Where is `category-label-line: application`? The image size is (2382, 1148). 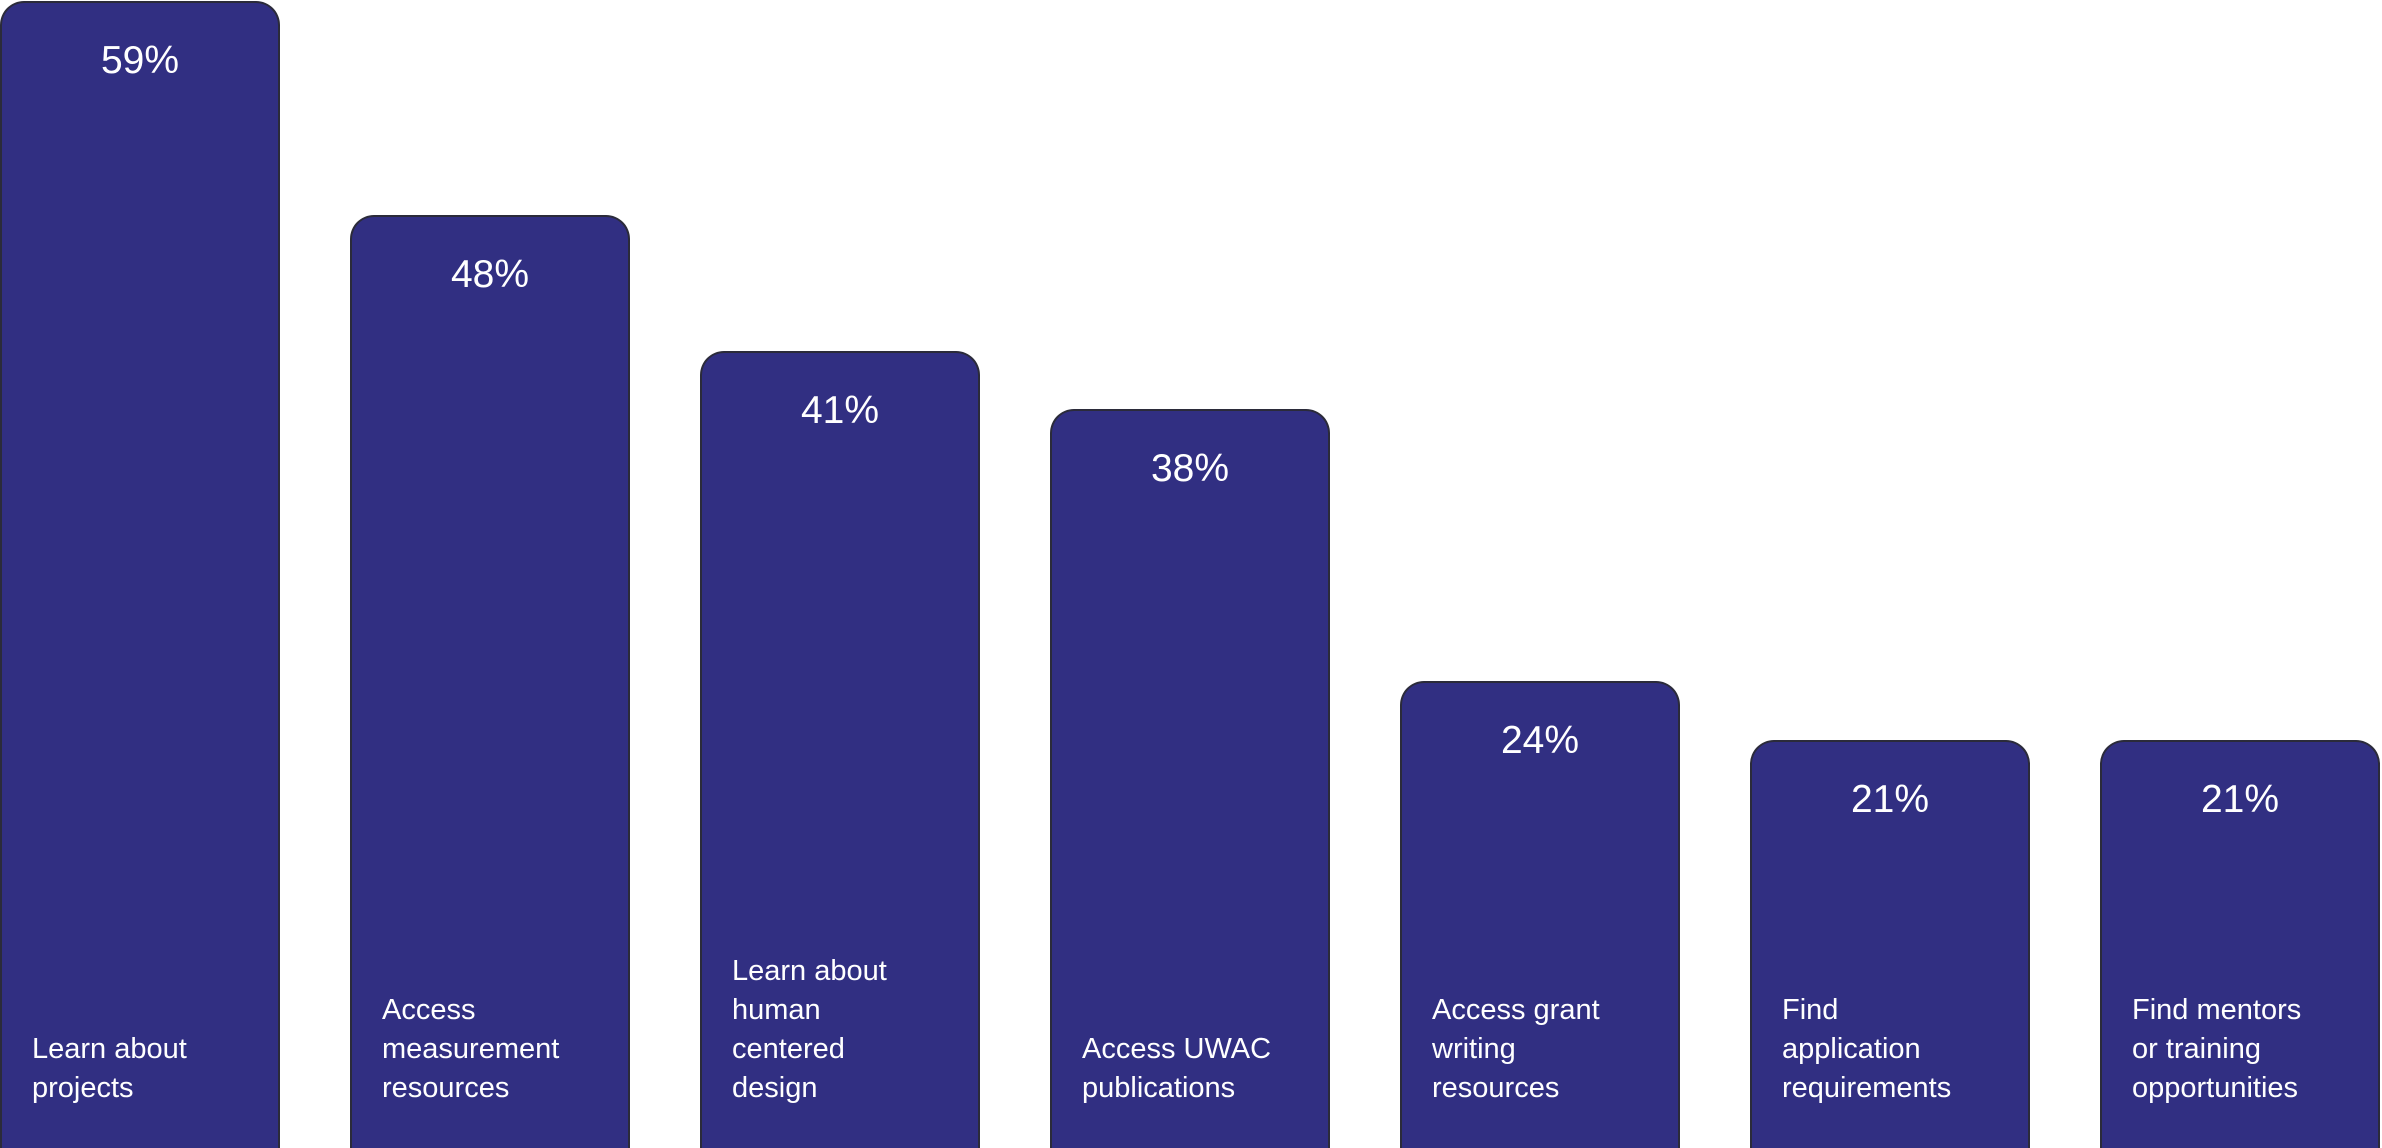
category-label-line: application is located at coordinates (1851, 1048).